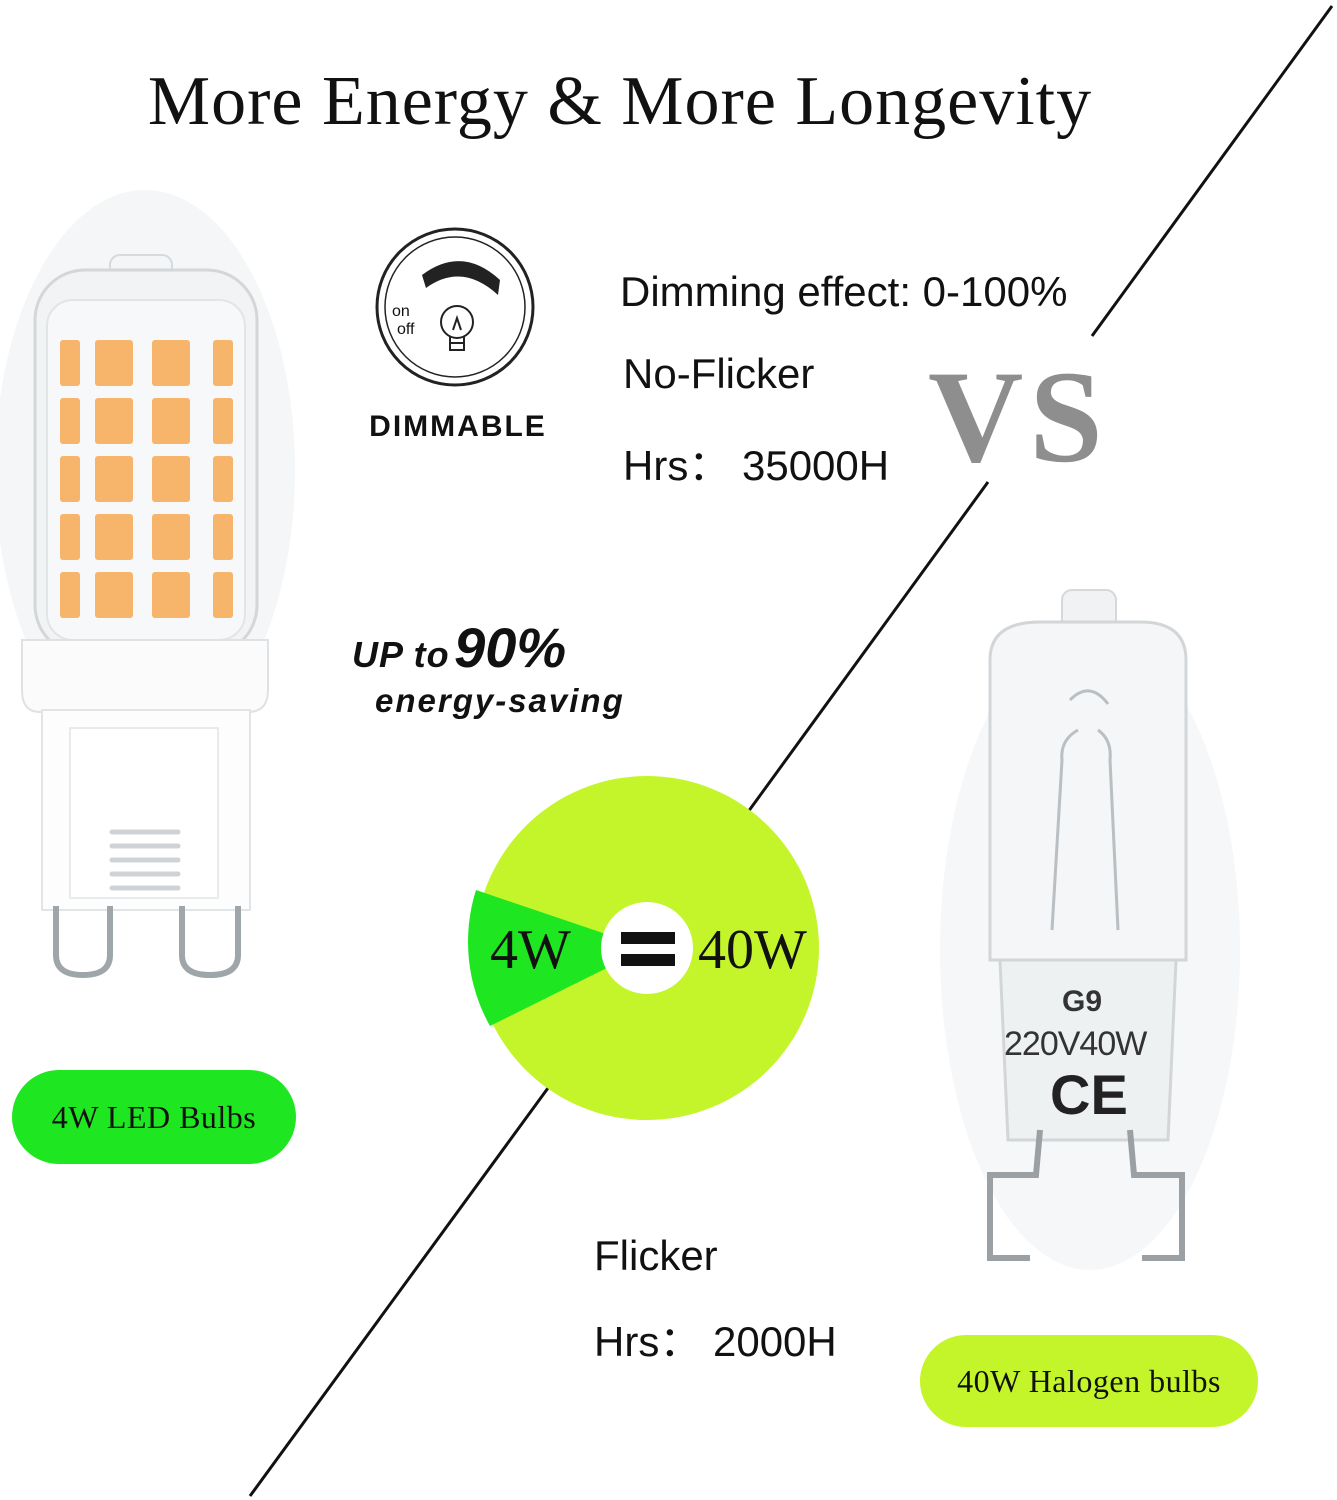  I want to click on halogen-bulb-label-pill: 40W Halogen bulbs, so click(1089, 1381).